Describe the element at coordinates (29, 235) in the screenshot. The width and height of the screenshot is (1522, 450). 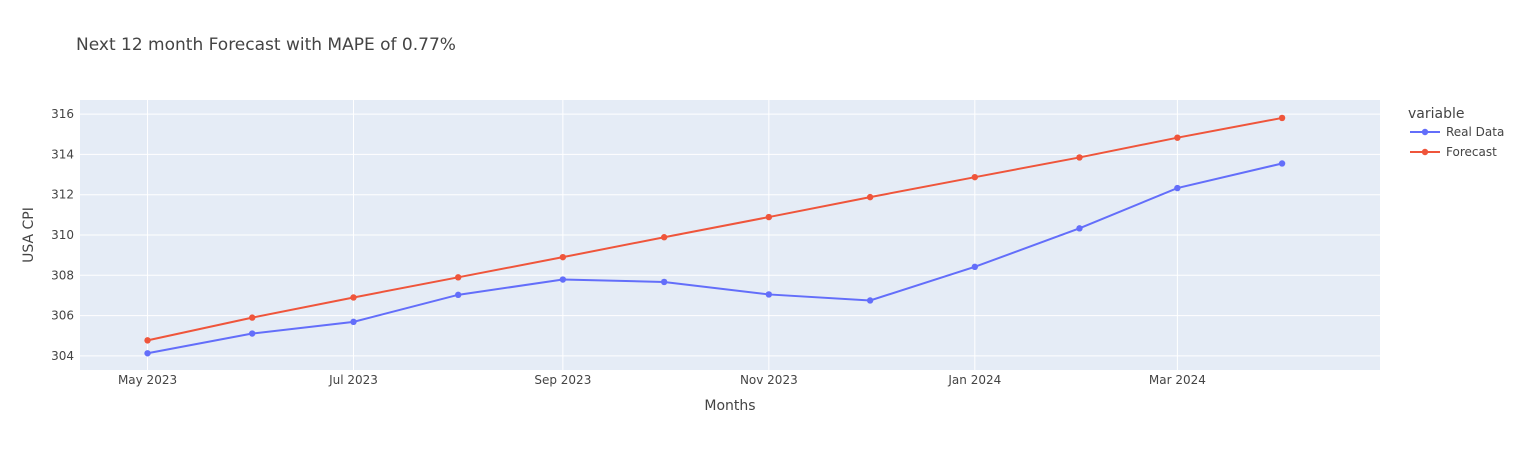
I see `y-axis-title: USA CPI` at that location.